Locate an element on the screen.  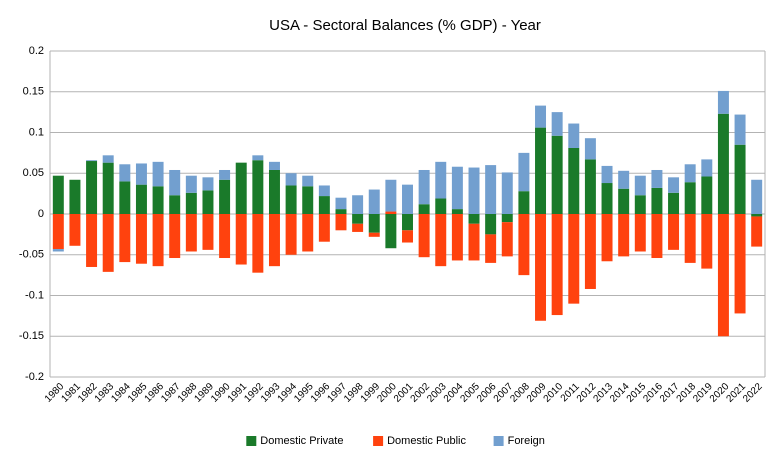
legend-swatch is located at coordinates (251, 441).